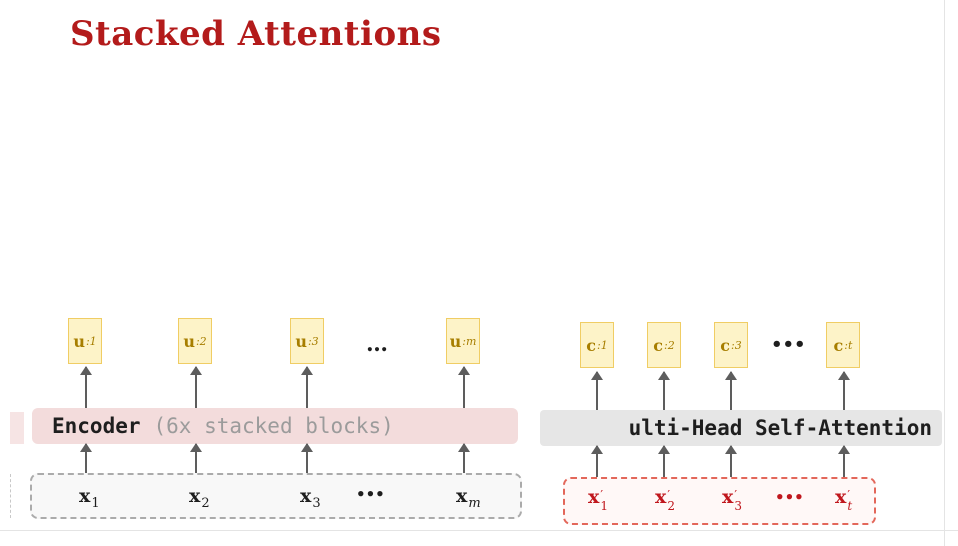 The image size is (958, 546). Describe the element at coordinates (199, 498) in the screenshot. I see `encoder-input-x2: x2` at that location.